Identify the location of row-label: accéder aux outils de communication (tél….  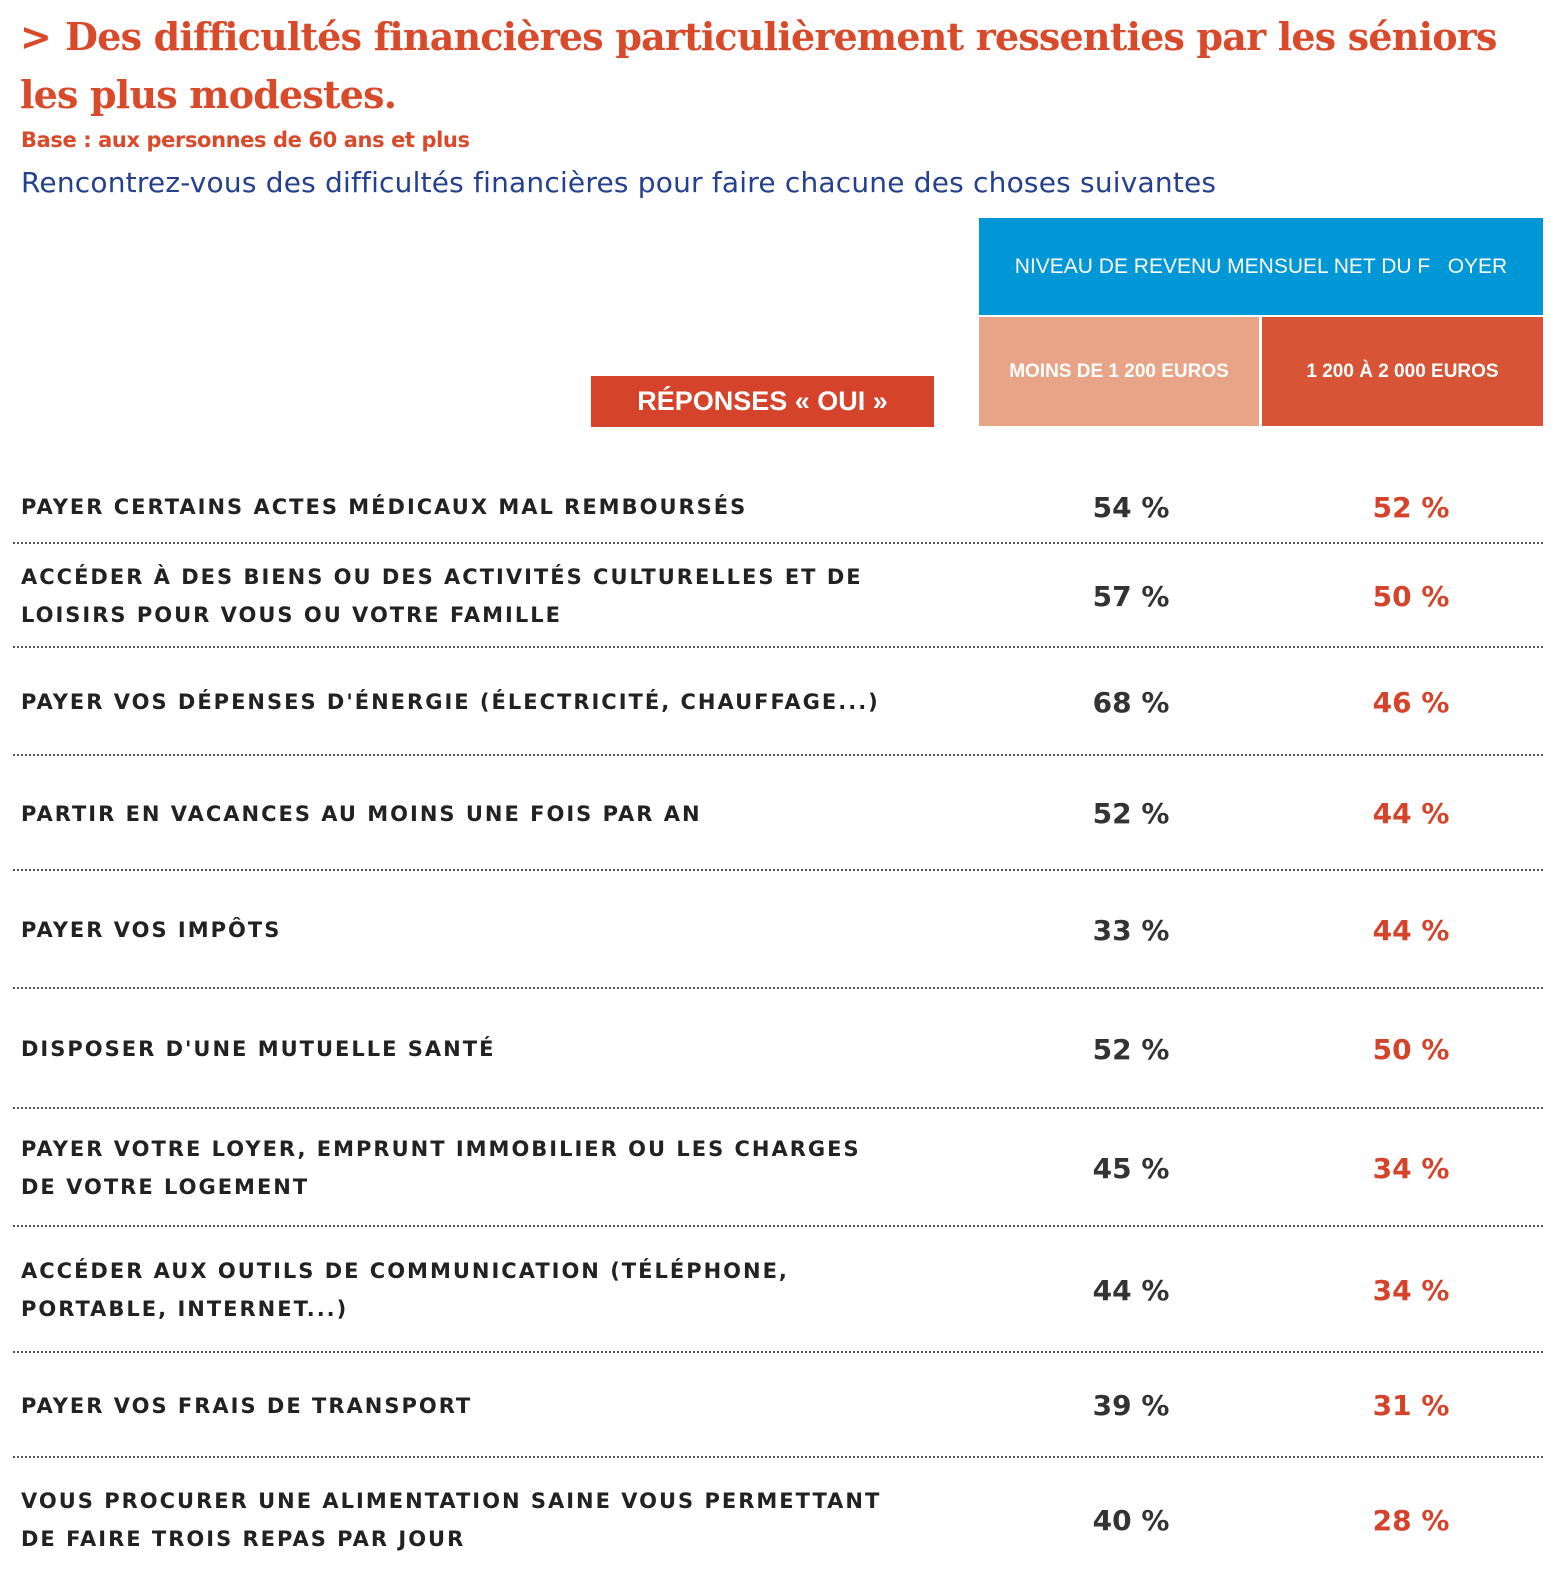
(405, 1290).